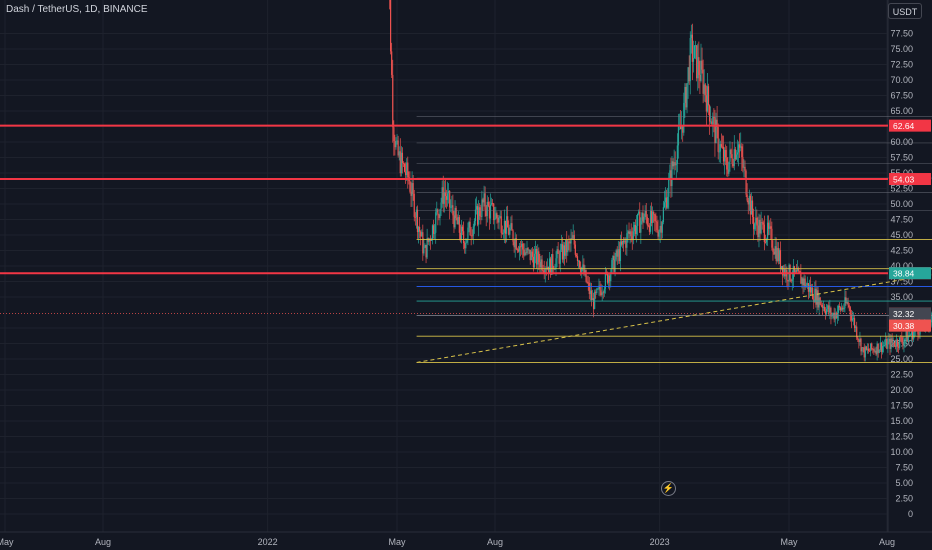 This screenshot has height=550, width=932. Describe the element at coordinates (77, 9) in the screenshot. I see `symbol-title: Dash / TetherUS, 1D, BINANCE` at that location.